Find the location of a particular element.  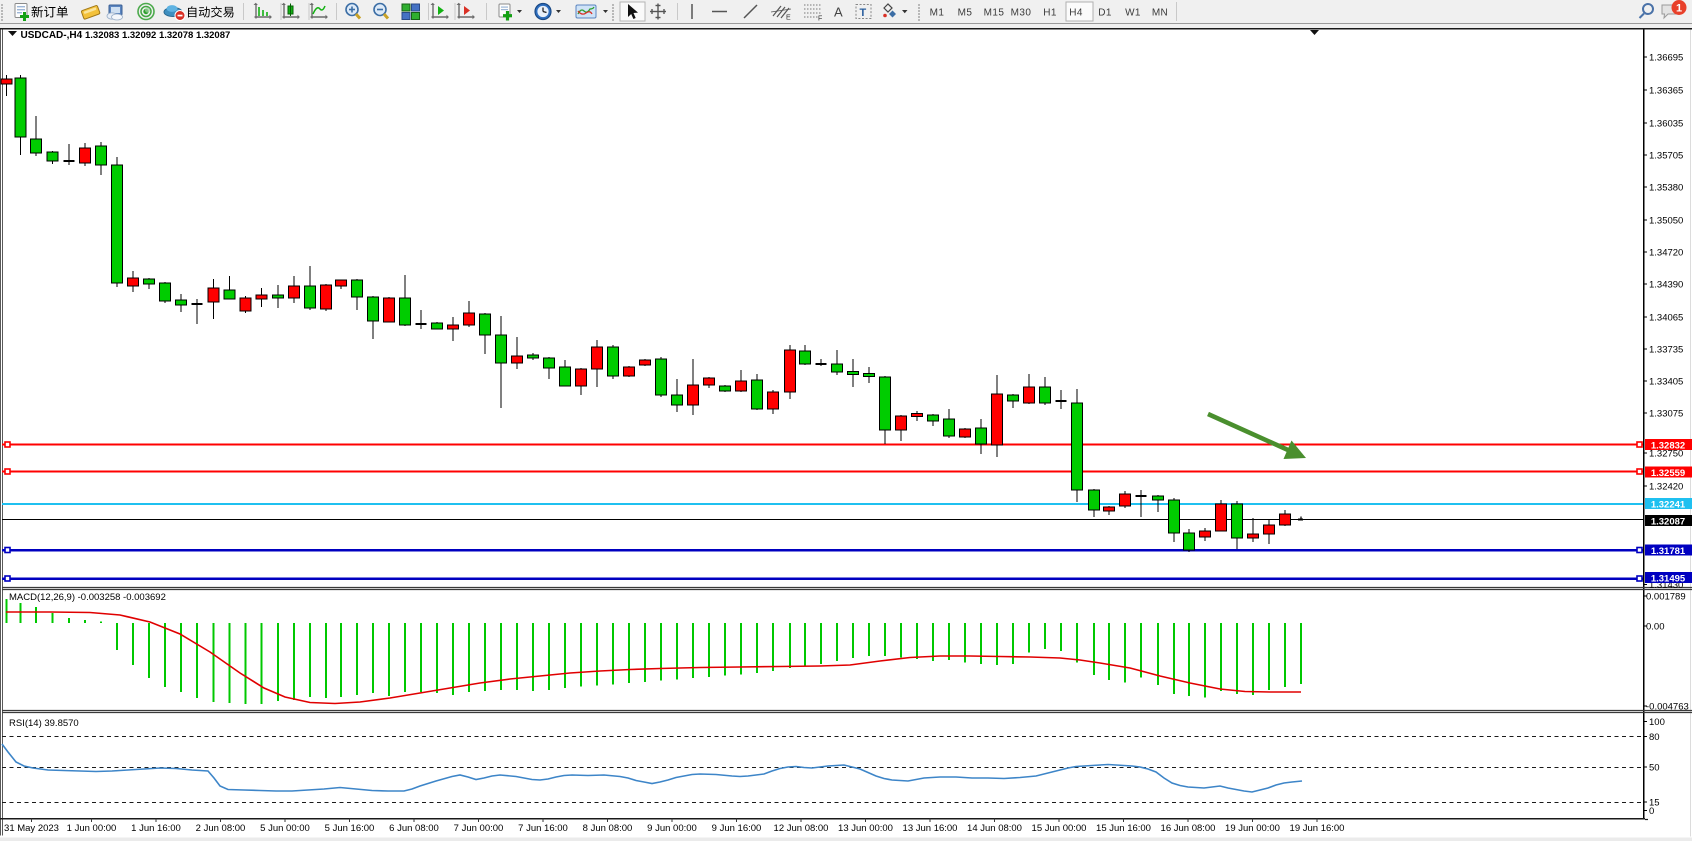

svg-text: H1 is located at coordinates (1050, 13).